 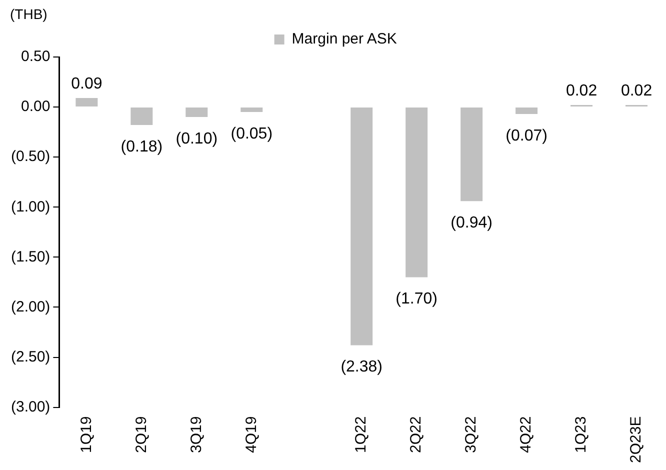 What do you see at coordinates (471, 435) in the screenshot?
I see `x-tick-label: 3Q22` at bounding box center [471, 435].